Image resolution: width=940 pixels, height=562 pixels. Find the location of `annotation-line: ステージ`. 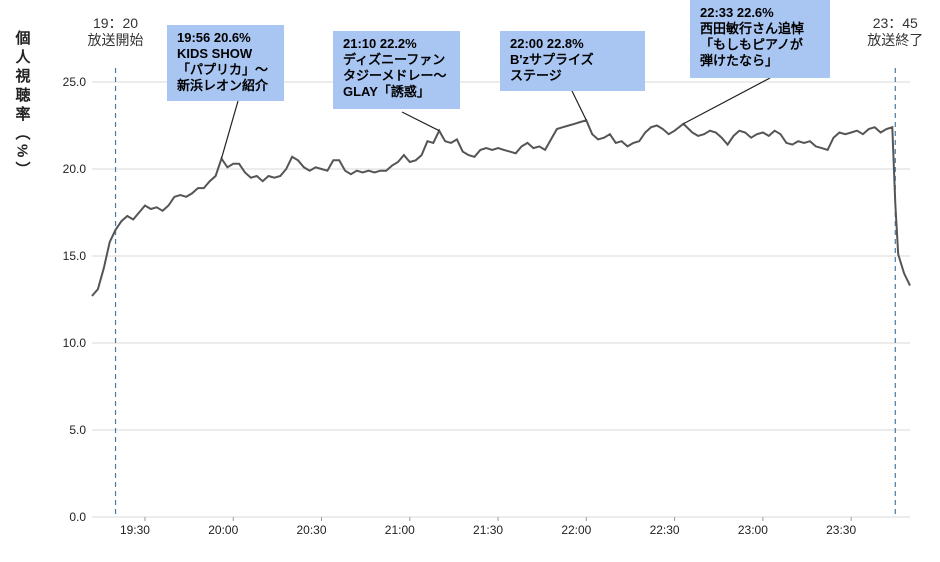

annotation-line: ステージ is located at coordinates (536, 75).